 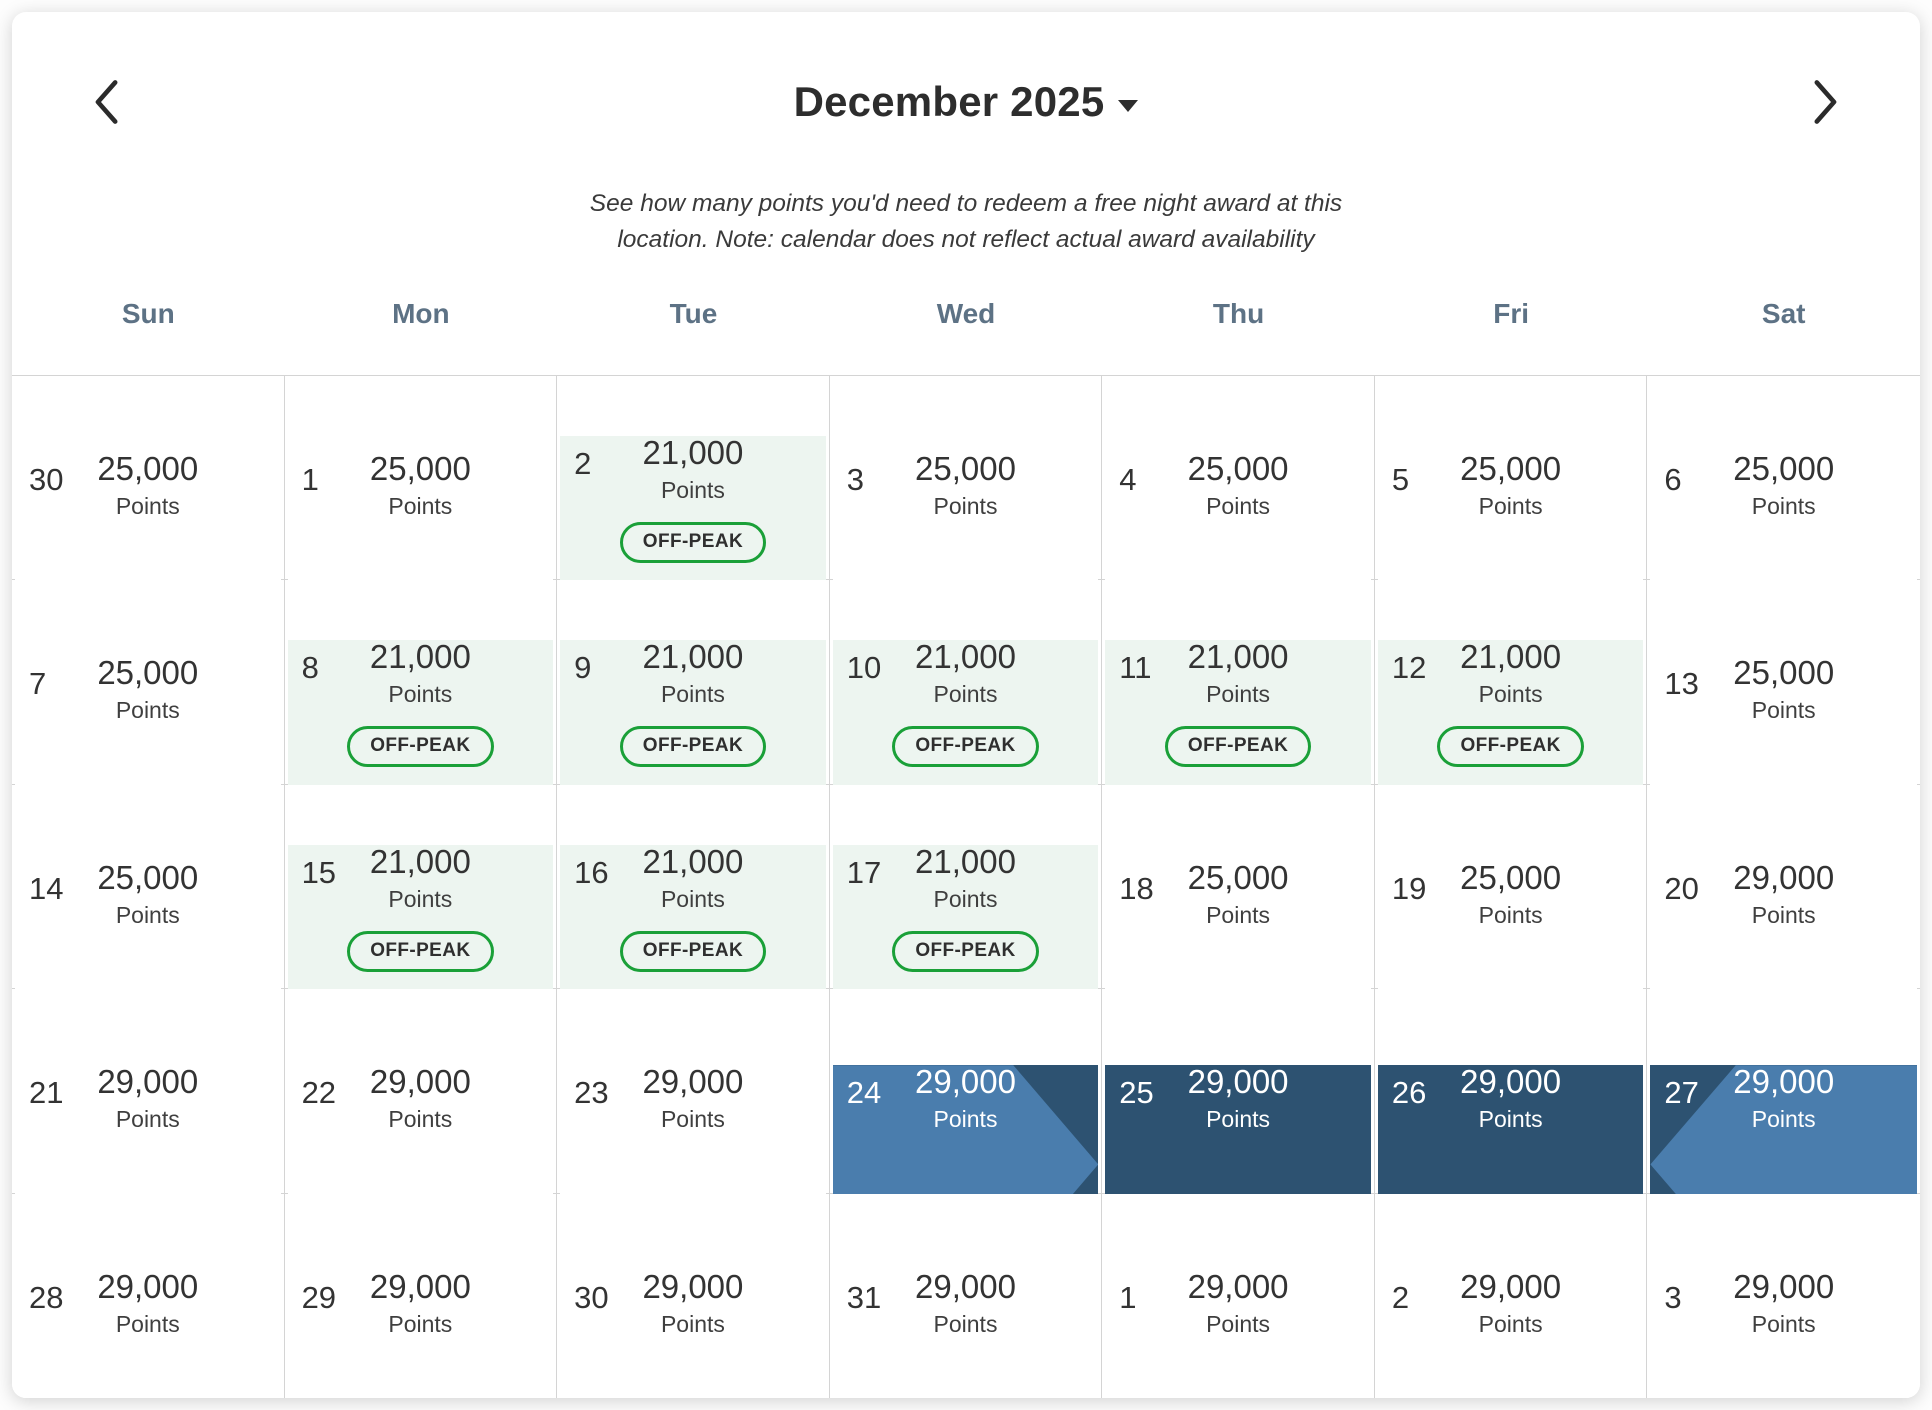 I want to click on calendar-cell-day-14: 14 25,000 Points, so click(x=148, y=922).